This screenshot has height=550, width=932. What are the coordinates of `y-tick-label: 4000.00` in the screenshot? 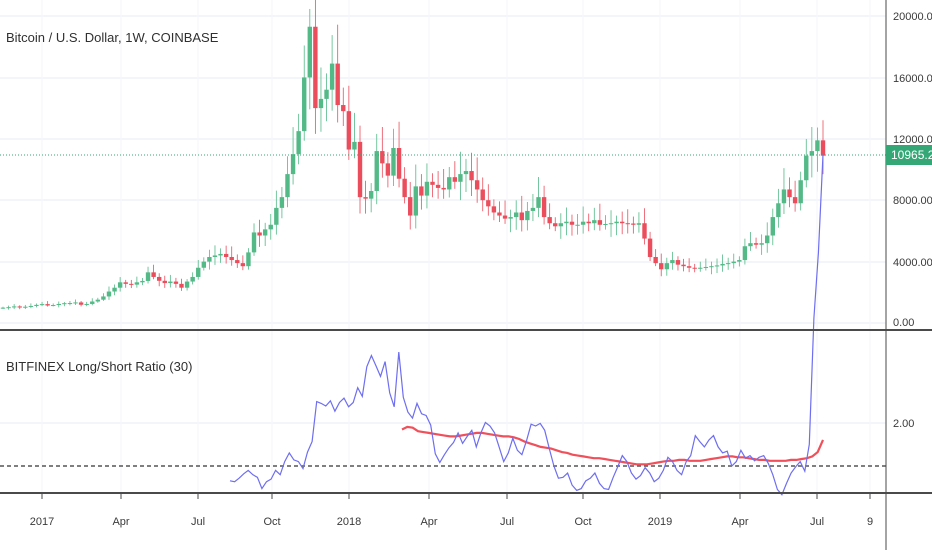 It's located at (912, 263).